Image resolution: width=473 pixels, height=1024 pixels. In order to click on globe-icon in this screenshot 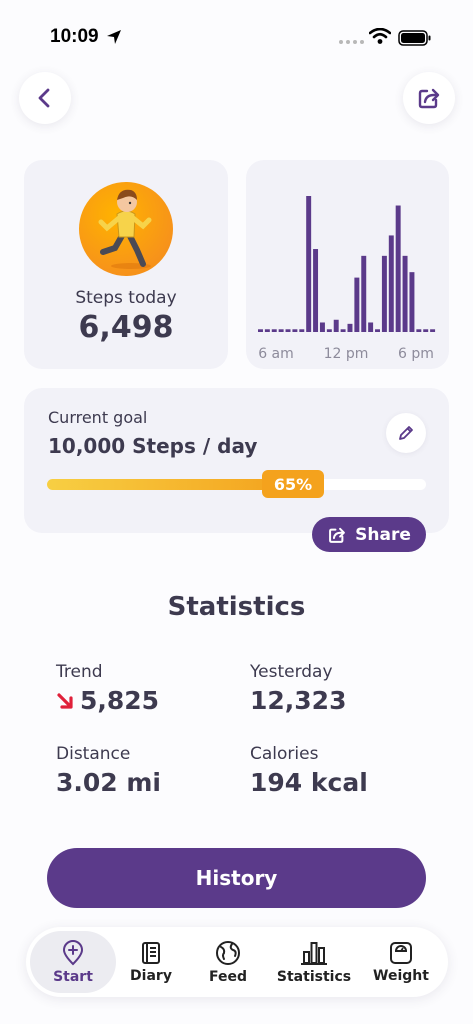, I will do `click(228, 952)`.